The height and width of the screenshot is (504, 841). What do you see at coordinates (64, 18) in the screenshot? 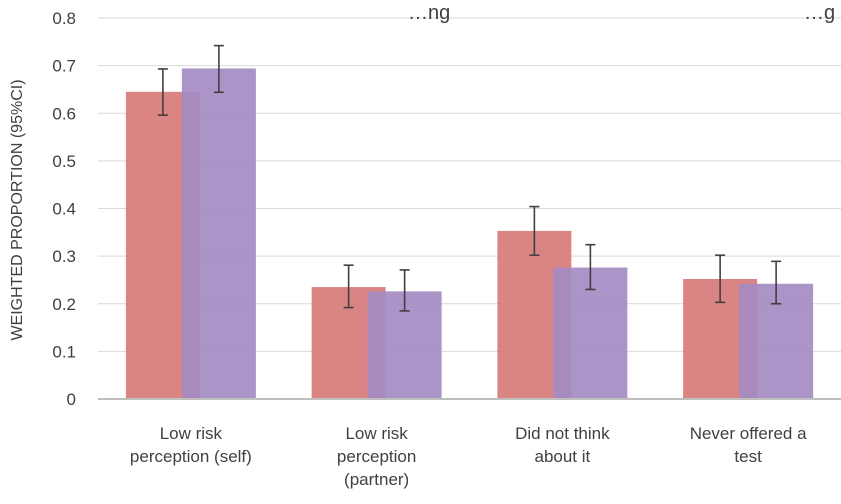
I see `y-tick-label: 0.8` at bounding box center [64, 18].